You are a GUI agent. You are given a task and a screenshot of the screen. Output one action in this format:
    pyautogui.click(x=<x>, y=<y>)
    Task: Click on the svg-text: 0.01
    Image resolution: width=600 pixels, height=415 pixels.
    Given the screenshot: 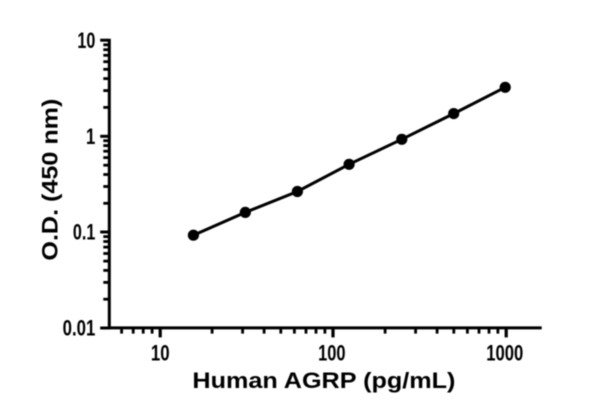 What is the action you would take?
    pyautogui.click(x=79, y=328)
    